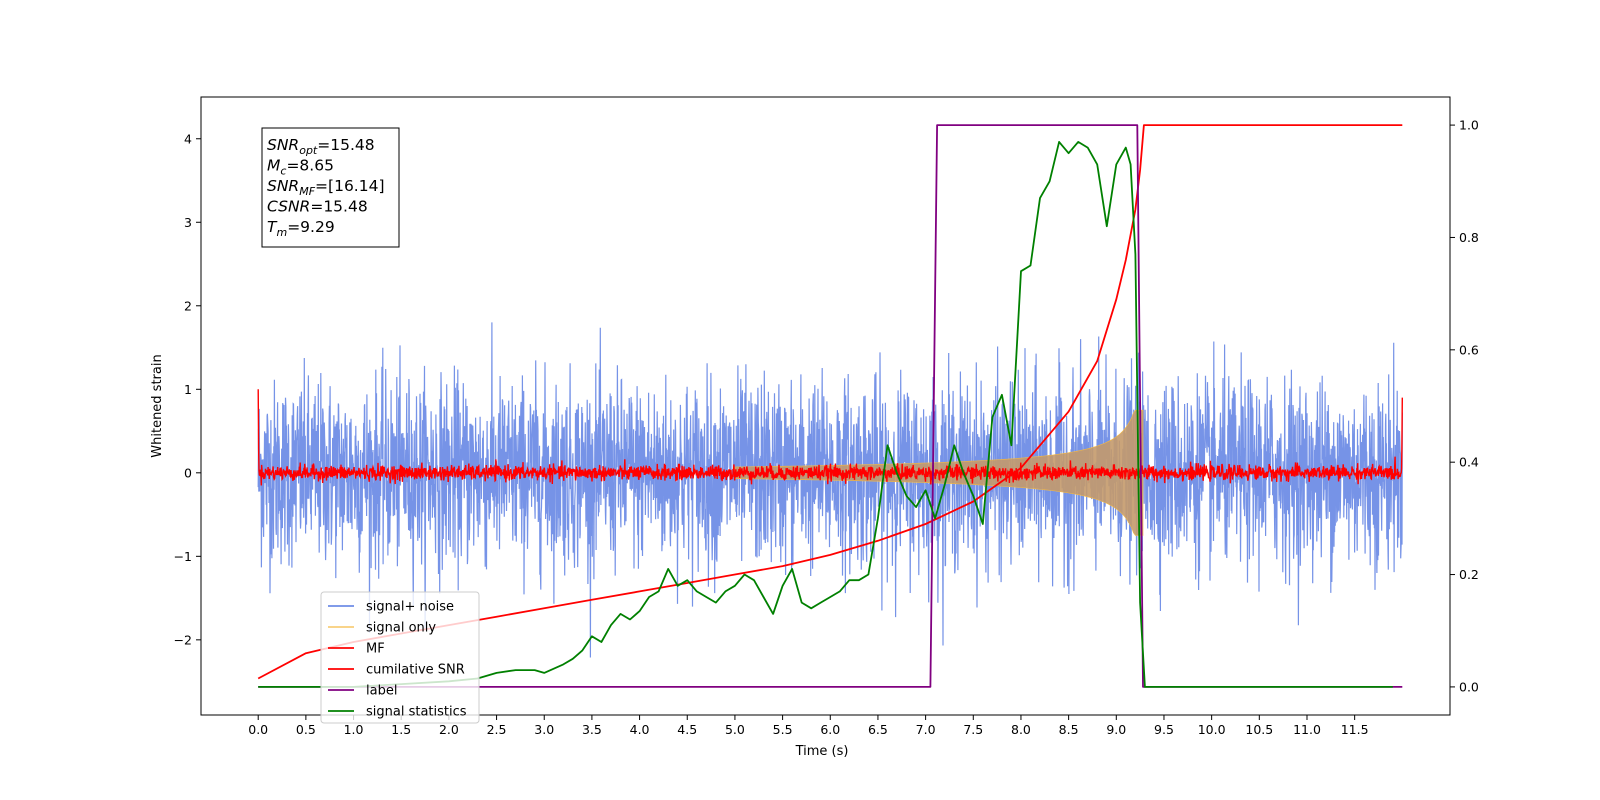 The image size is (1600, 800). What do you see at coordinates (926, 729) in the screenshot?
I see `x-tick-label: 7.0` at bounding box center [926, 729].